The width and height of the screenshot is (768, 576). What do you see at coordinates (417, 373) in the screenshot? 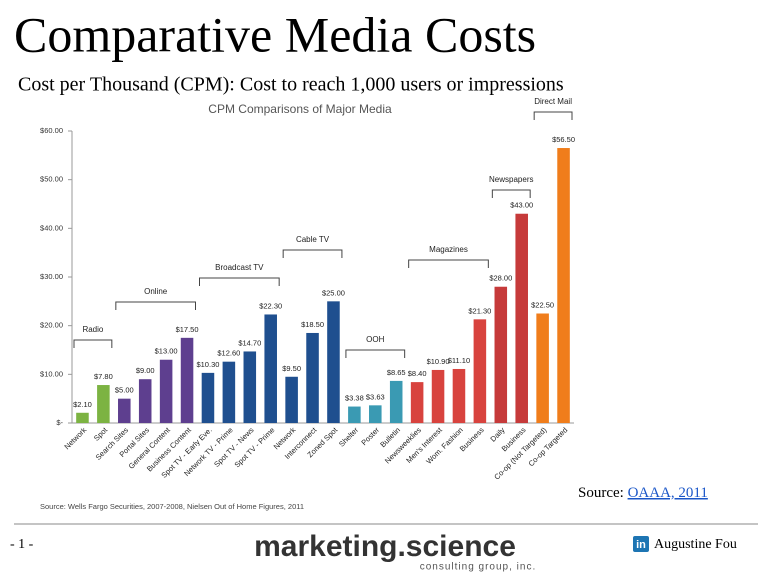
I see `value-label: $8.40` at bounding box center [417, 373].